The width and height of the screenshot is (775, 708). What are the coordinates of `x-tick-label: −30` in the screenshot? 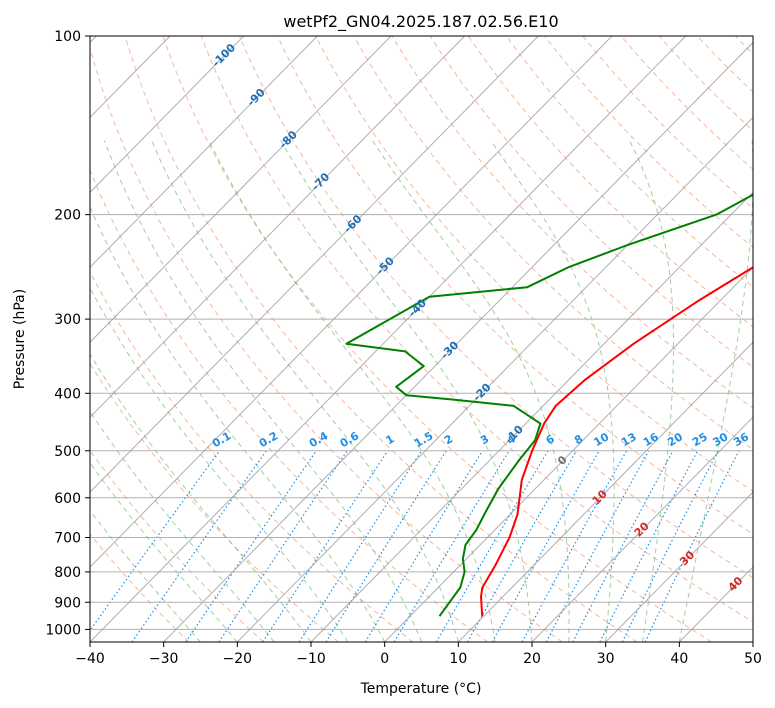 It's located at (164, 659).